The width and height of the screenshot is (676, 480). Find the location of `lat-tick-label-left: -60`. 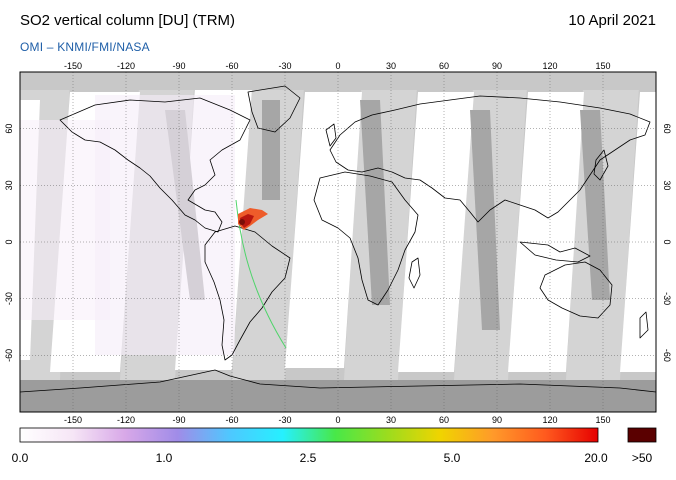

lat-tick-label-left: -60 is located at coordinates (9, 355).